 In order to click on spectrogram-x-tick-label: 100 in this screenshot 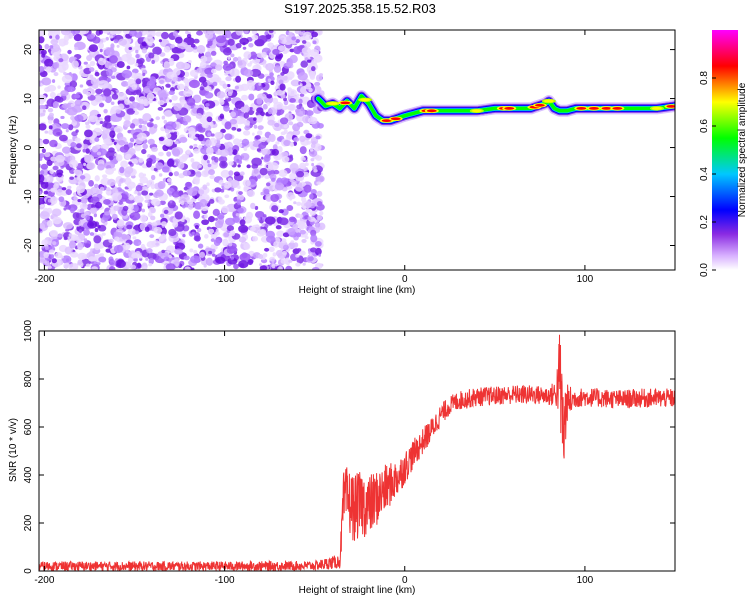, I will do `click(585, 279)`.